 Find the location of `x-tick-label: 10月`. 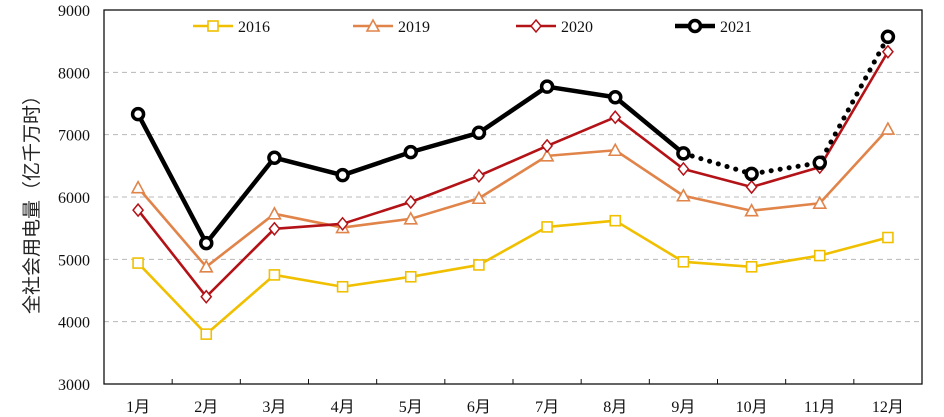

x-tick-label: 10月 is located at coordinates (752, 407).